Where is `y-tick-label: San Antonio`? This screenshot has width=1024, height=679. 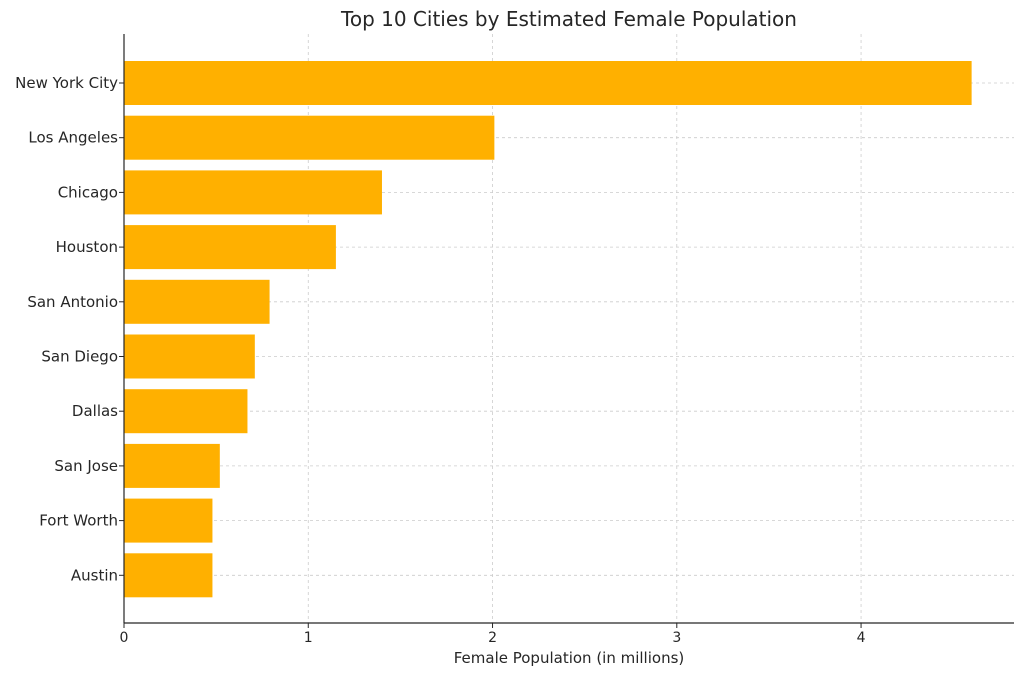
y-tick-label: San Antonio is located at coordinates (72, 302).